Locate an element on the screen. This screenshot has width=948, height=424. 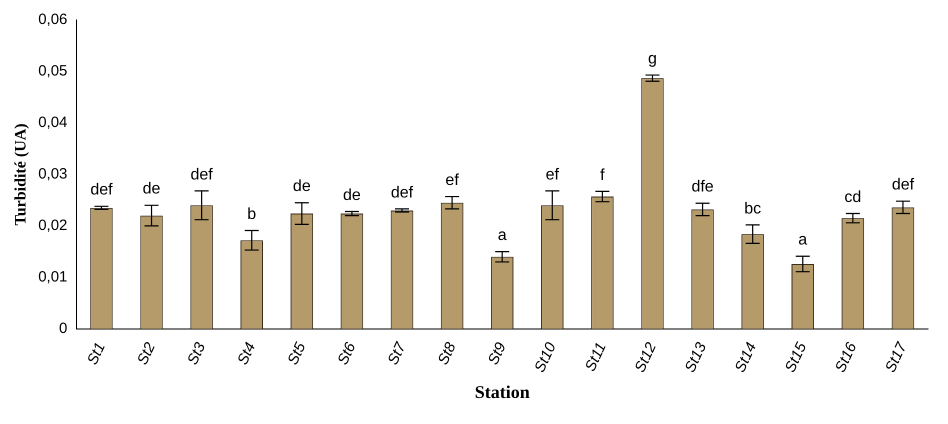
x-axis-title: Station is located at coordinates (502, 392).